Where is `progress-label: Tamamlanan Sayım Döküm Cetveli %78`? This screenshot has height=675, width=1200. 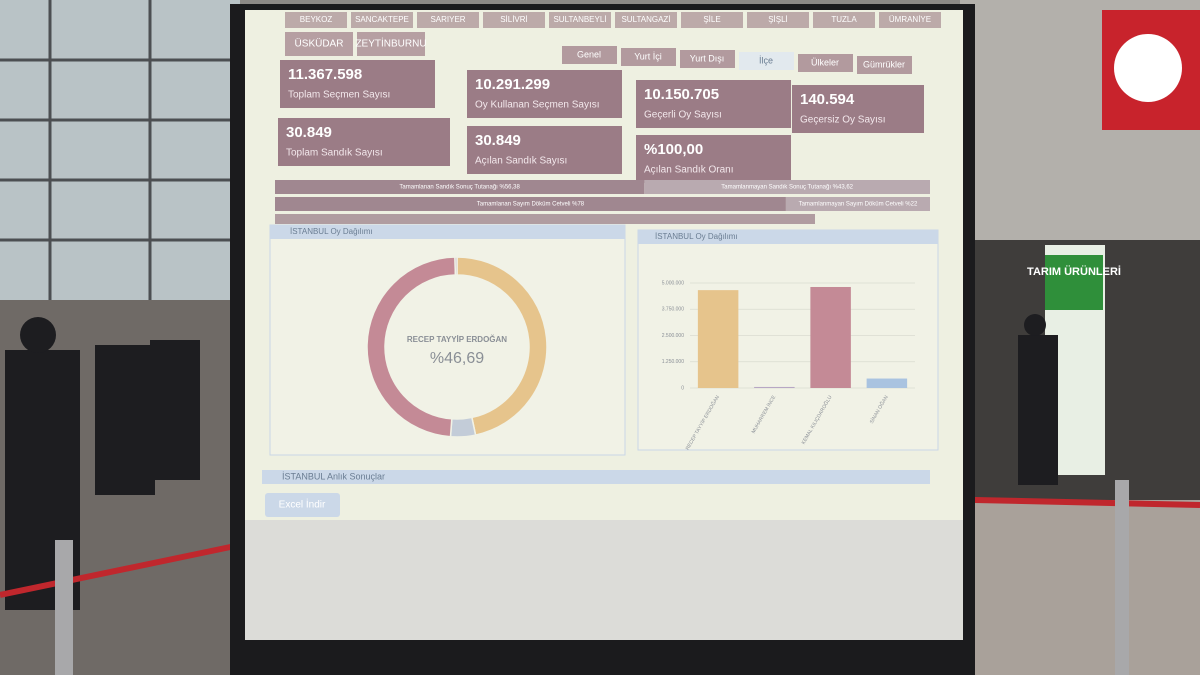
progress-label: Tamamlanan Sayım Döküm Cetveli %78 is located at coordinates (531, 205).